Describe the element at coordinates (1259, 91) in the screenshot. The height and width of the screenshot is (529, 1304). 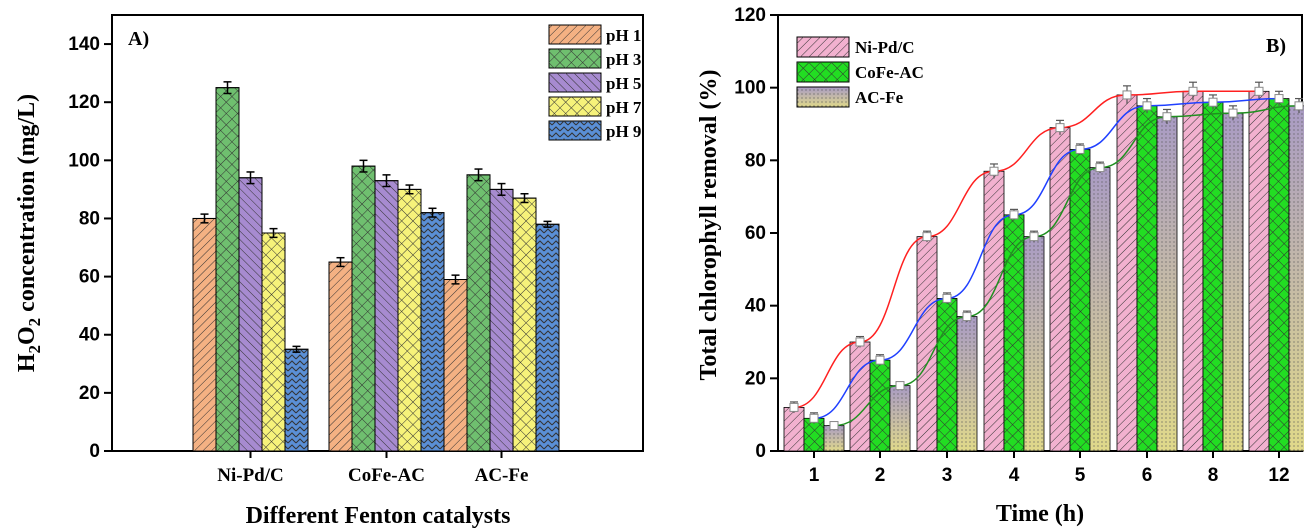
I see `panel-b-point-ni-pd-c-12h` at that location.